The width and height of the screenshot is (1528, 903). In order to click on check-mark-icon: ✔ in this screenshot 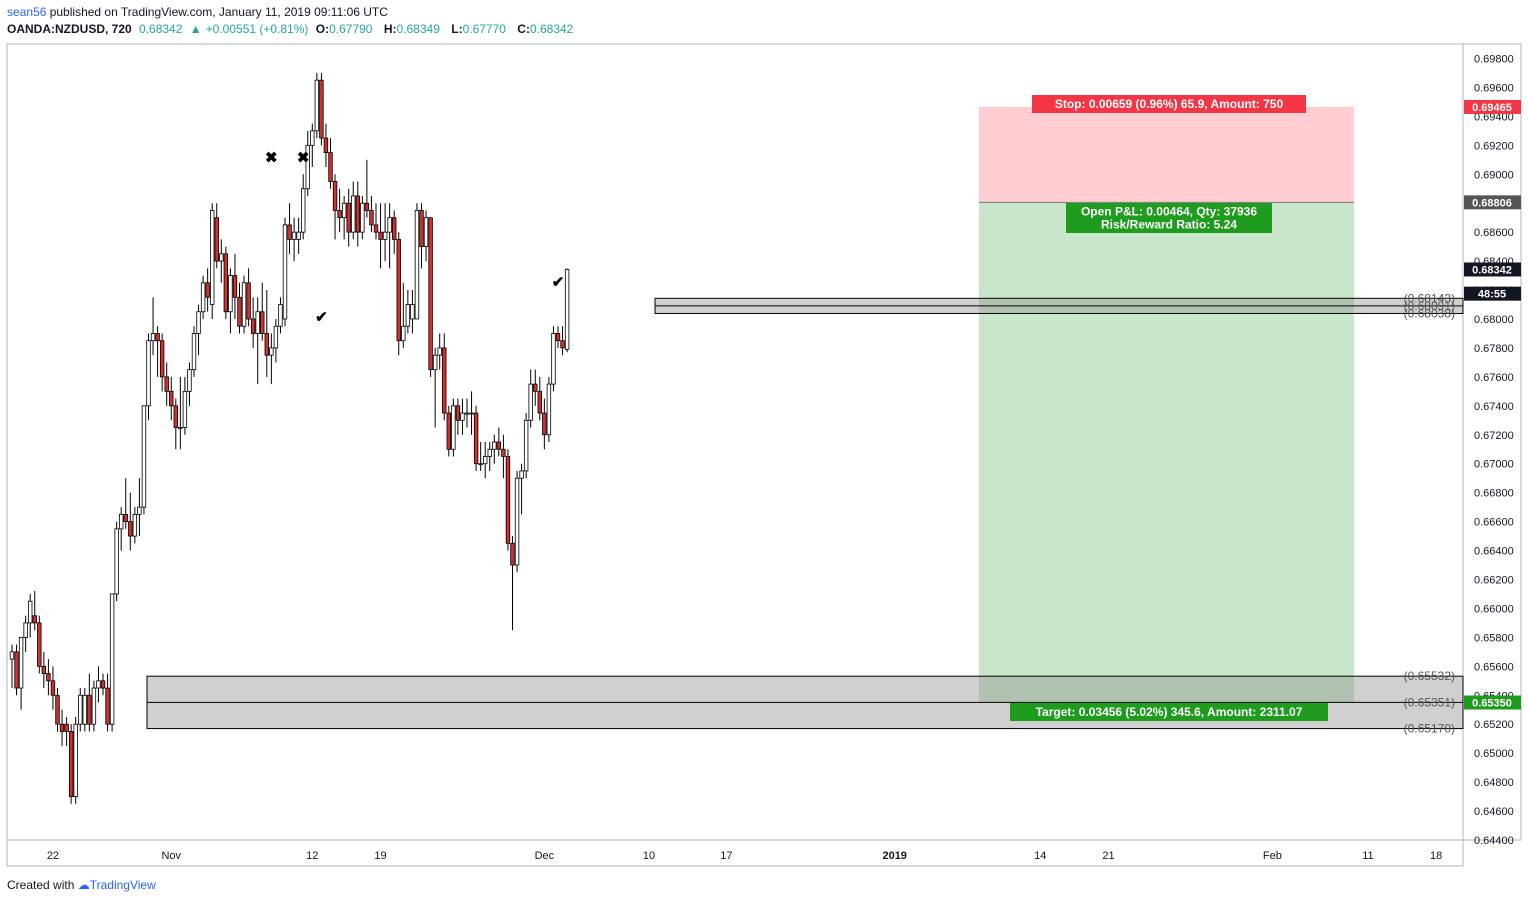, I will do `click(321, 317)`.